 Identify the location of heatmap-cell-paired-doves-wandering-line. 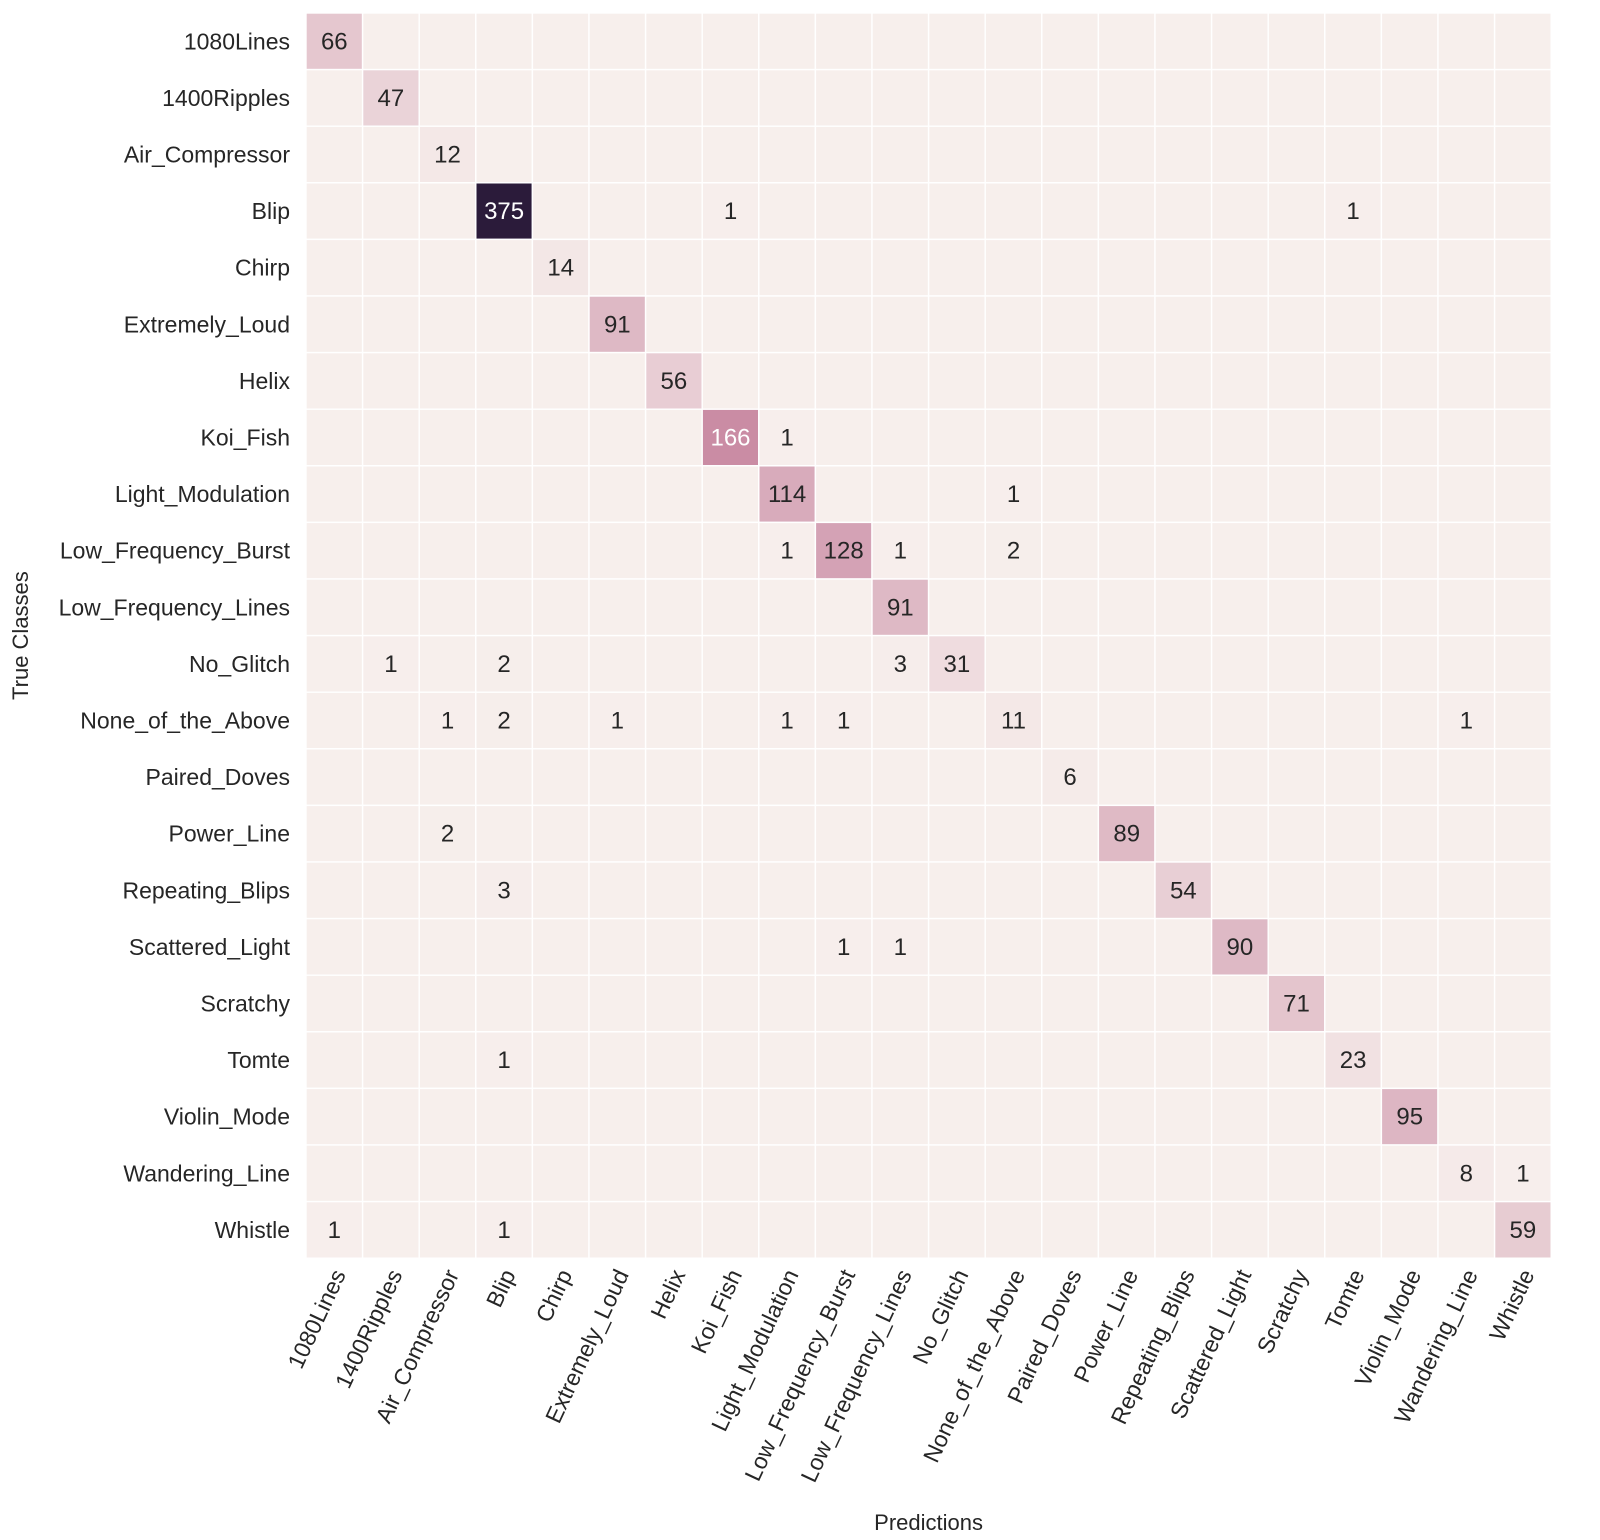
(1466, 777).